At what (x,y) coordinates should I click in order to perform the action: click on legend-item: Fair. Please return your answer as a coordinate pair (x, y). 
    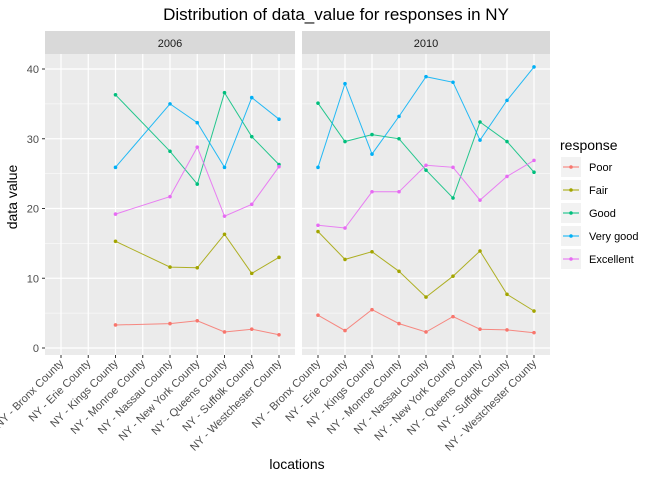
    Looking at the image, I should click on (584, 190).